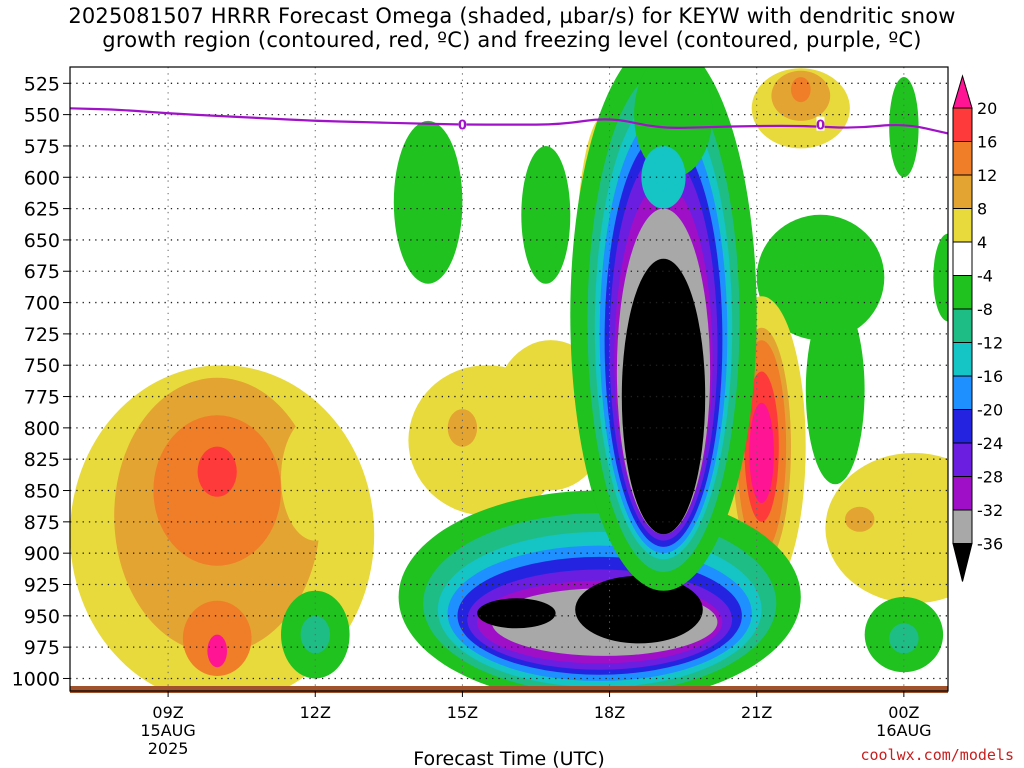  I want to click on x-tick-label-21Z: 21Z, so click(756, 712).